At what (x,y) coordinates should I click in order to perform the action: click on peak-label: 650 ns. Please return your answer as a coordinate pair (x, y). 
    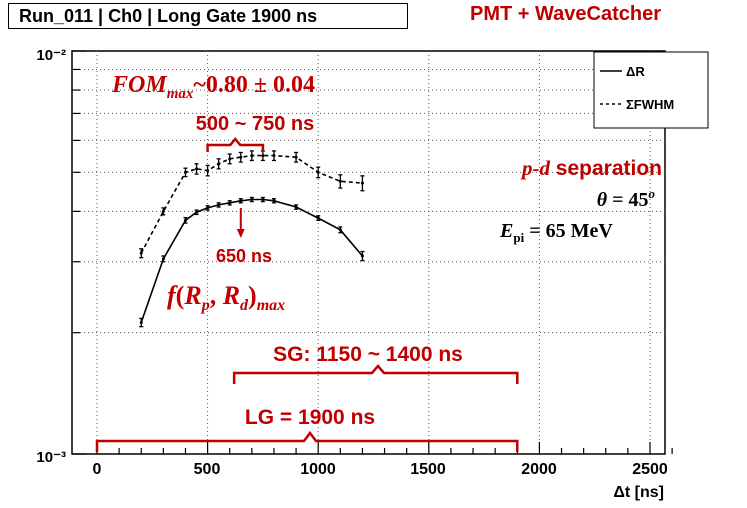
    Looking at the image, I should click on (244, 256).